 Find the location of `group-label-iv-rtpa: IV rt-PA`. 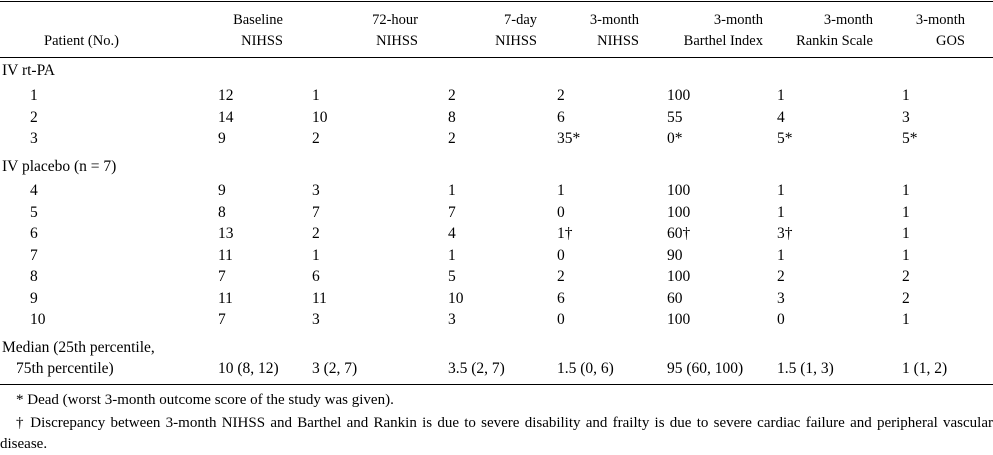

group-label-iv-rtpa: IV rt-PA is located at coordinates (28, 70).